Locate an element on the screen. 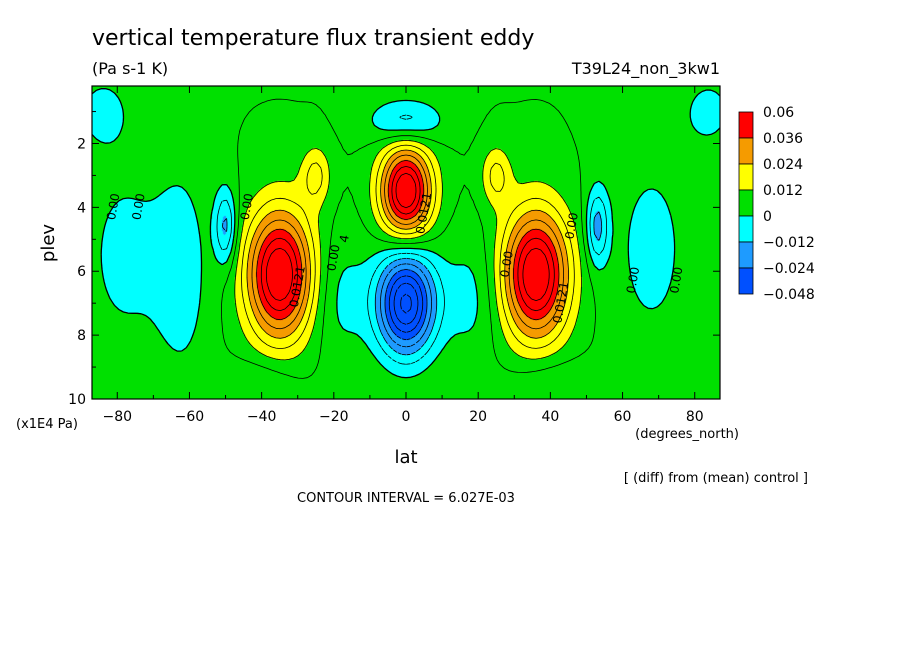 This screenshot has width=904, height=654. contour-interval: CONTOUR INTERVAL = 6.027E-03 is located at coordinates (406, 498).